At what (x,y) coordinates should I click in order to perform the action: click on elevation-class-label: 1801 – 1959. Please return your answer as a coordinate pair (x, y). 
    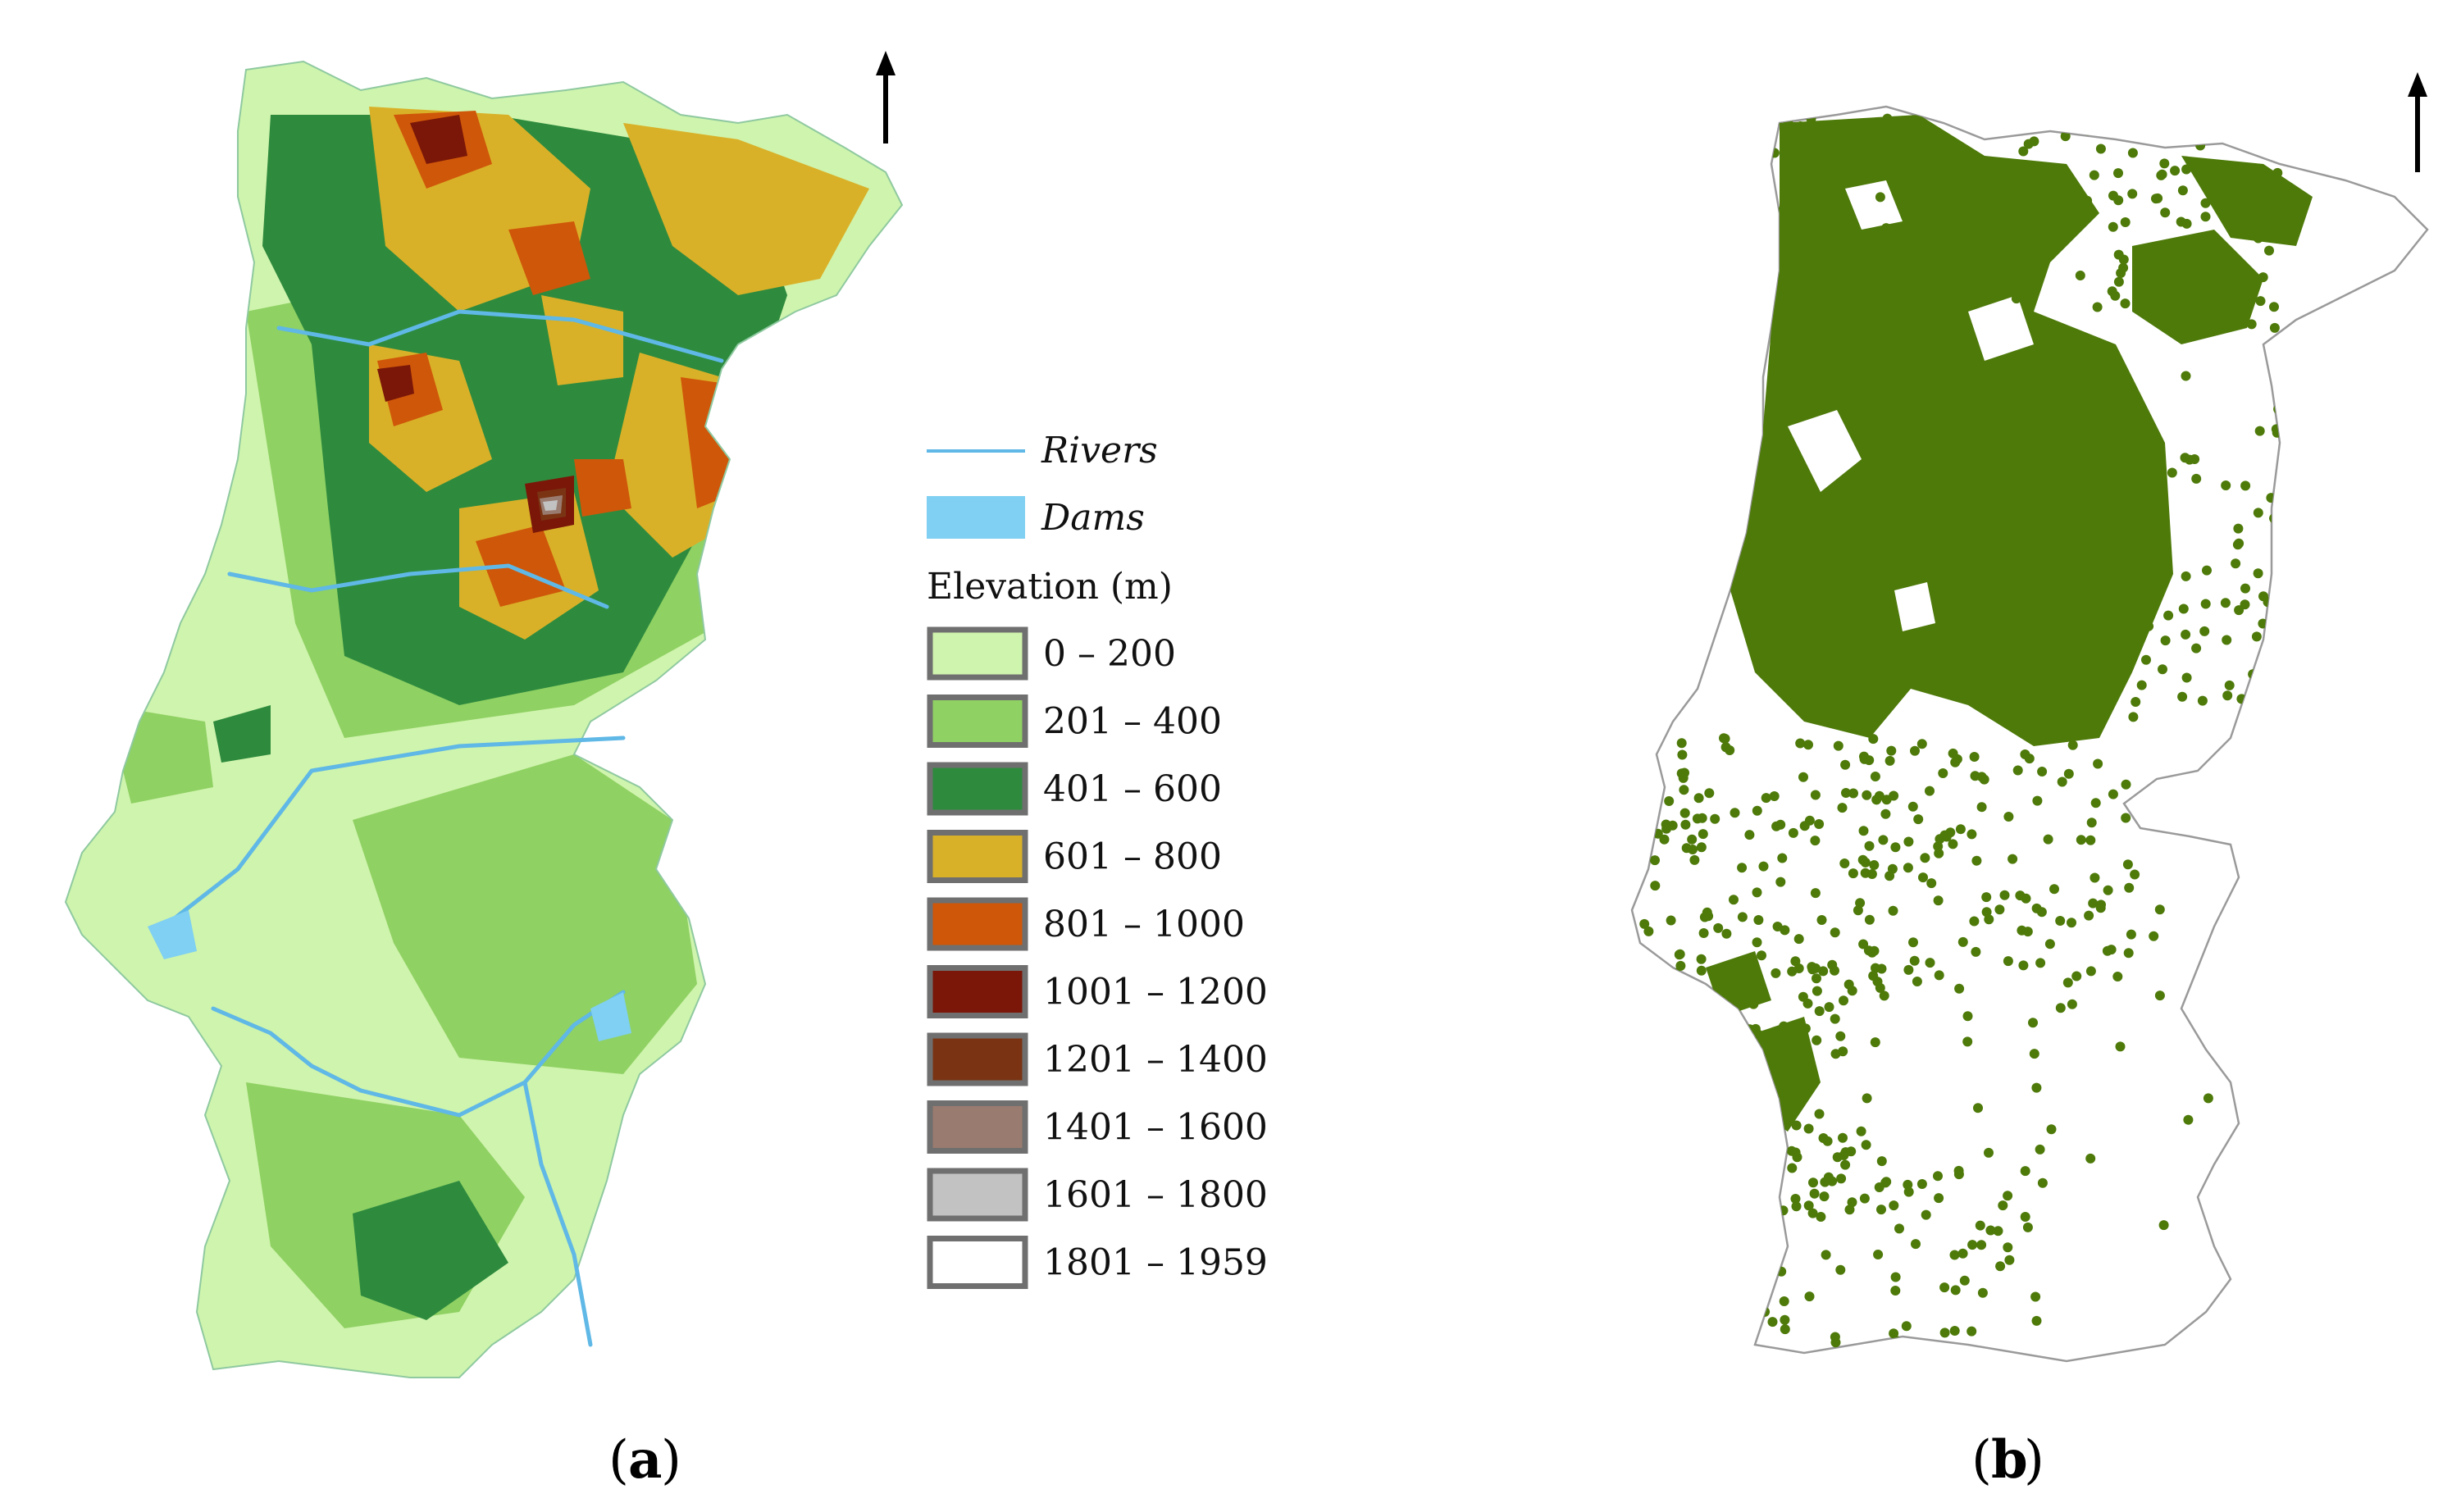
    Looking at the image, I should click on (1155, 1263).